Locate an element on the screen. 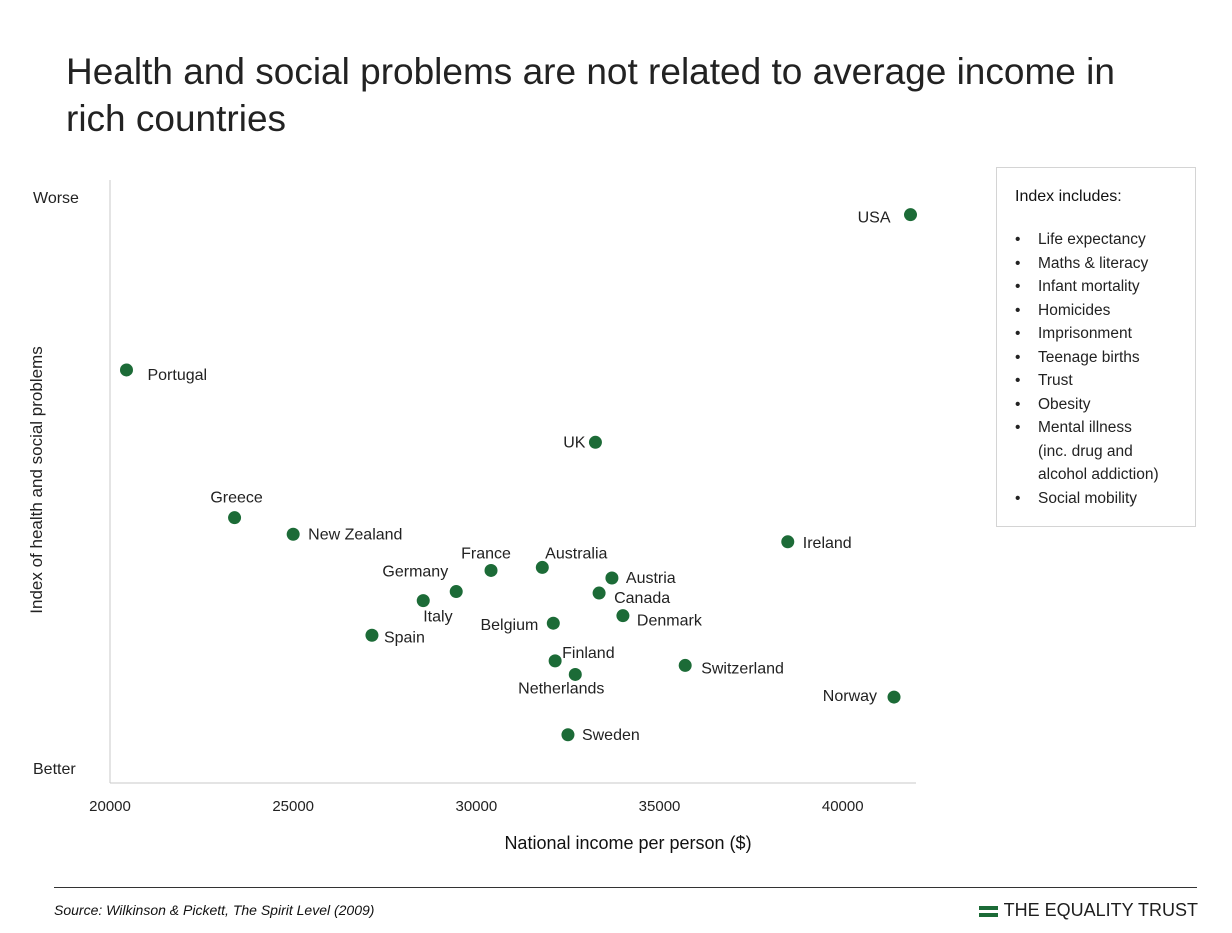 This screenshot has width=1232, height=933. point-label: Germany is located at coordinates (415, 572).